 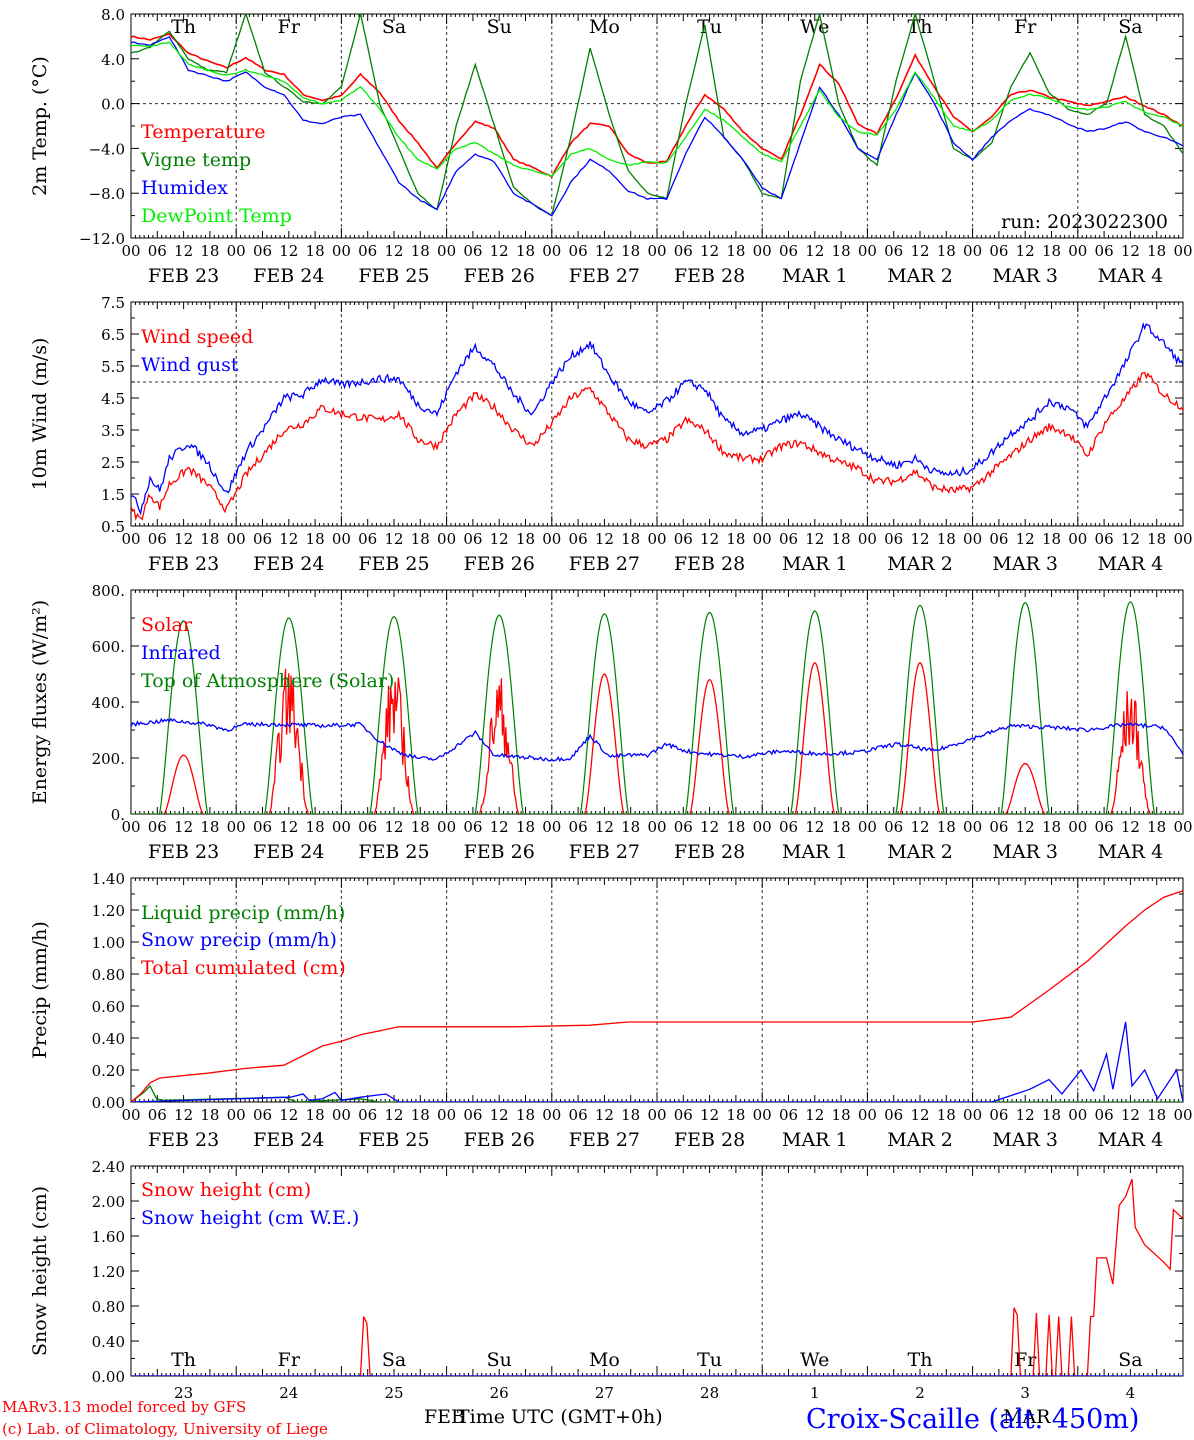 What do you see at coordinates (657, 740) in the screenshot?
I see `series-infrared` at bounding box center [657, 740].